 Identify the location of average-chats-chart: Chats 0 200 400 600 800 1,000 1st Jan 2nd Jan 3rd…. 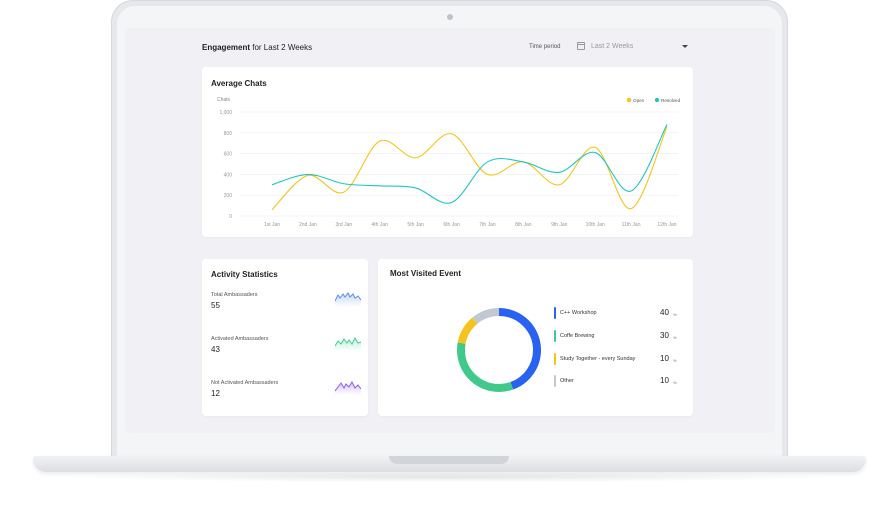
(449, 162).